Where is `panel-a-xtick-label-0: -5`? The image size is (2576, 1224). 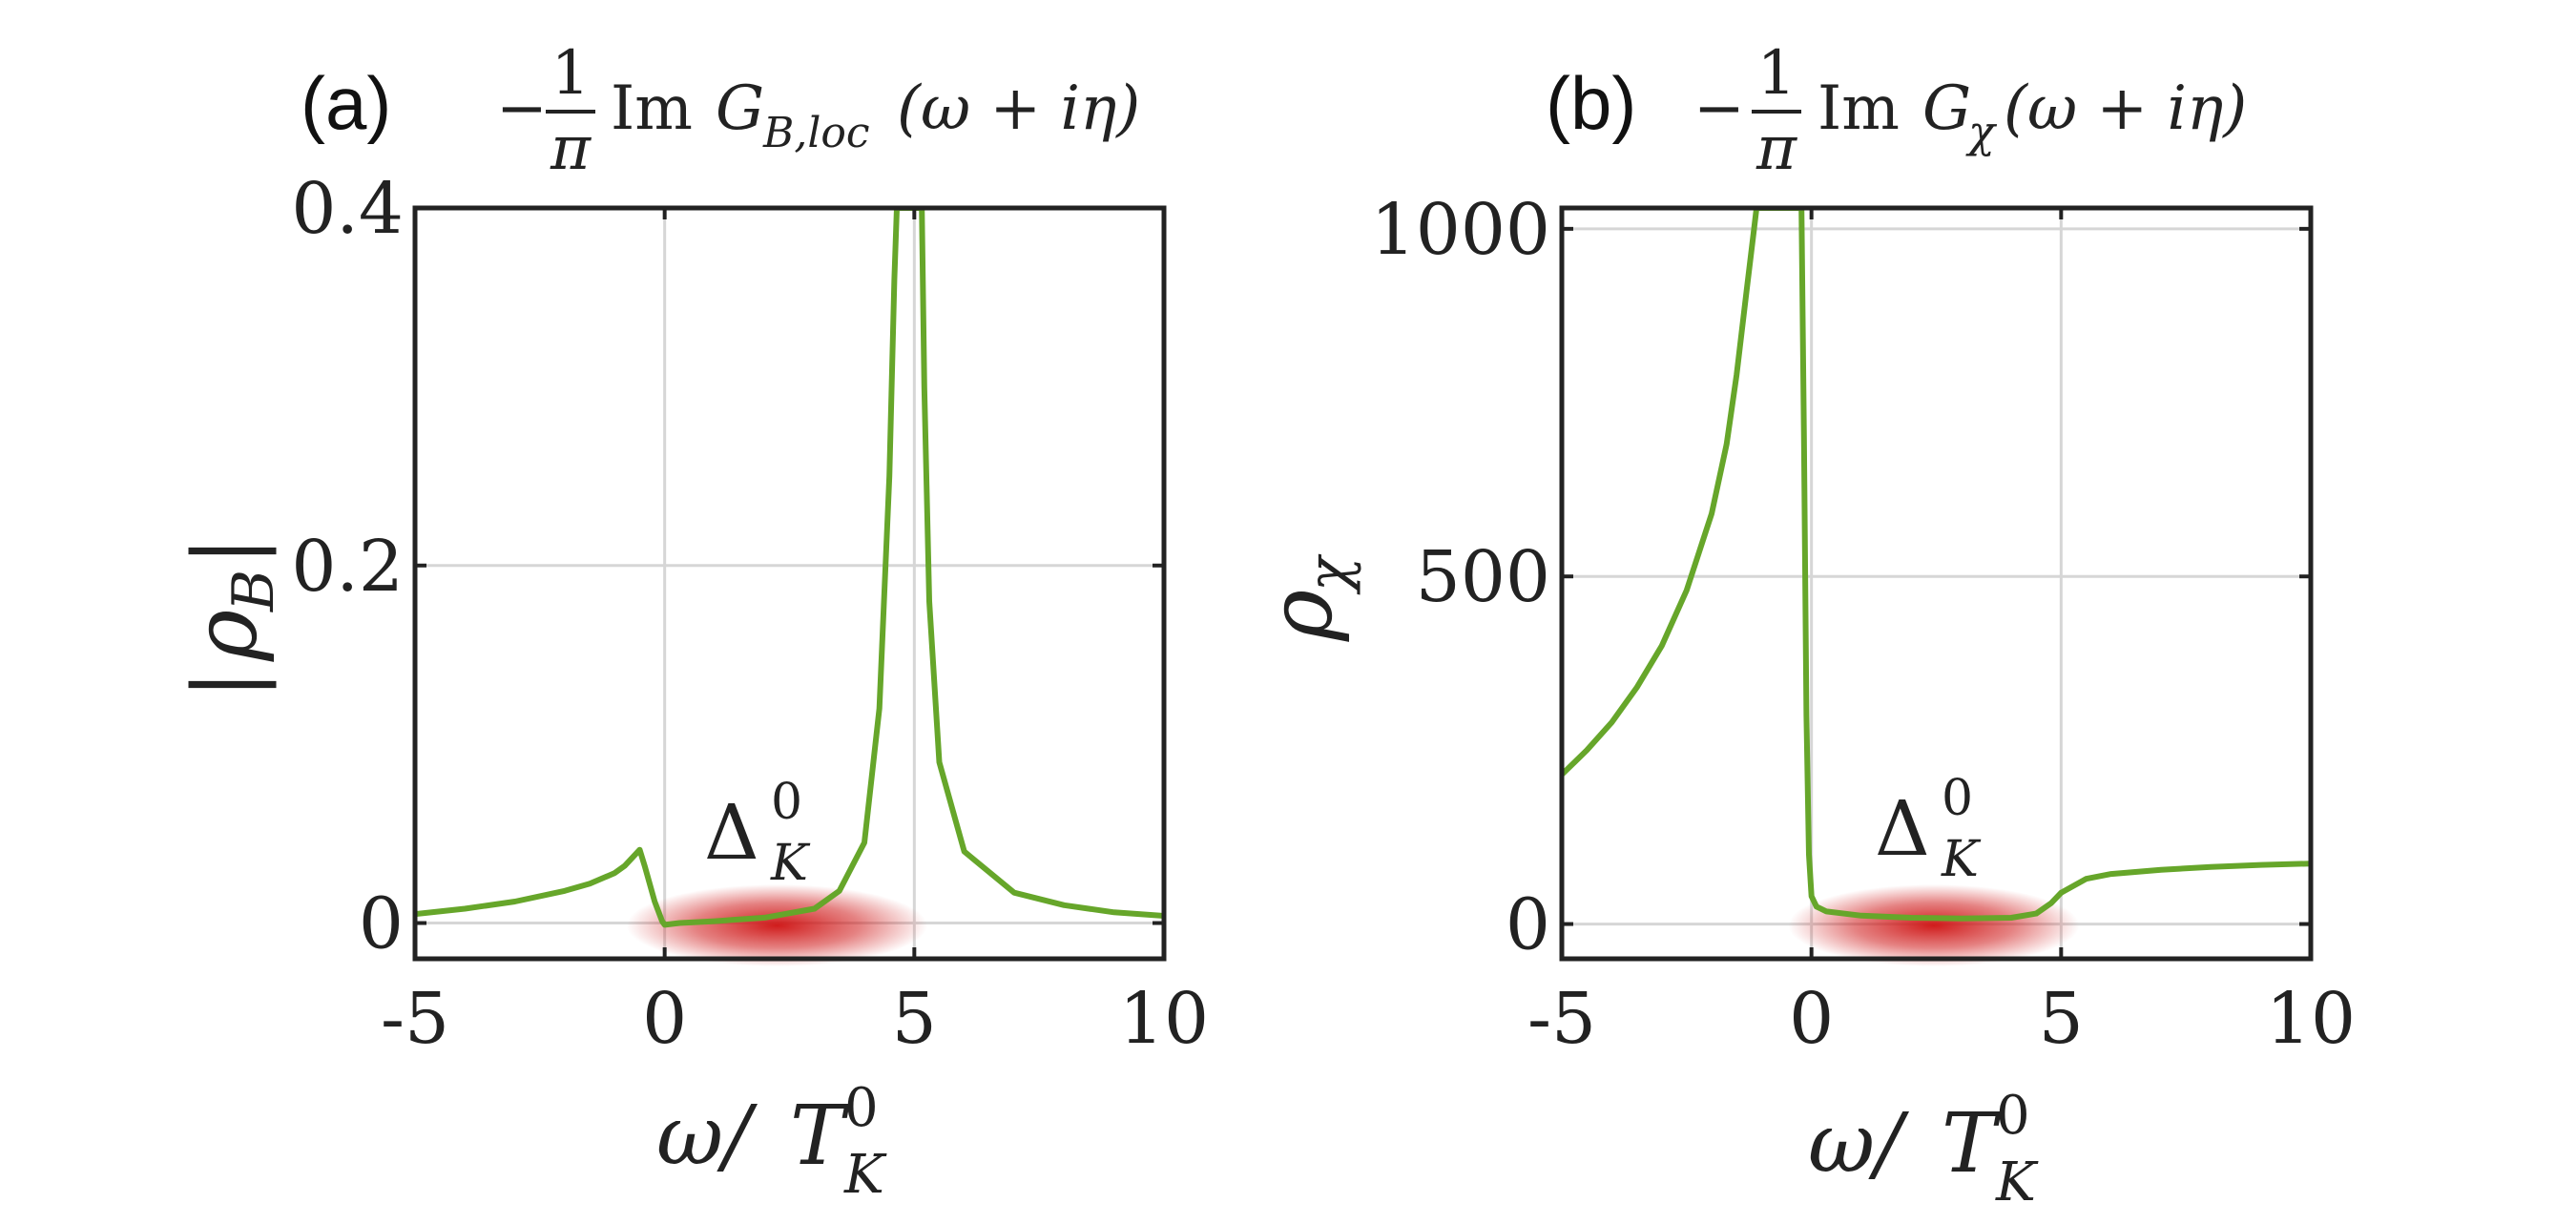 panel-a-xtick-label-0: -5 is located at coordinates (415, 1019).